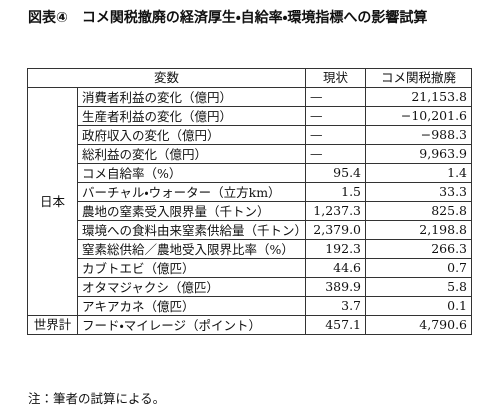 The image size is (483, 412). What do you see at coordinates (336, 78) in the screenshot?
I see `header-cell: 現状` at bounding box center [336, 78].